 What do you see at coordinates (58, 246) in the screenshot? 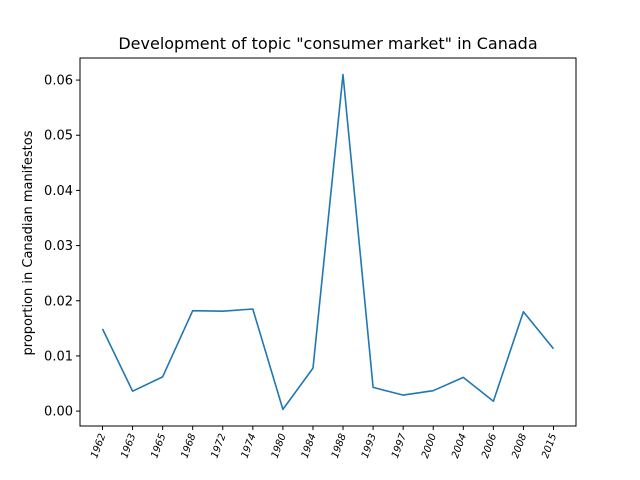
I see `y-tick-label: 0.03` at bounding box center [58, 246].